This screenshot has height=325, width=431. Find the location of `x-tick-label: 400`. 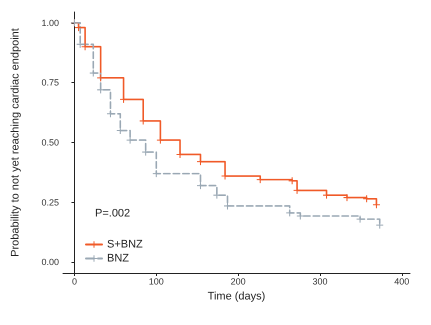

x-tick-label: 400 is located at coordinates (402, 281).